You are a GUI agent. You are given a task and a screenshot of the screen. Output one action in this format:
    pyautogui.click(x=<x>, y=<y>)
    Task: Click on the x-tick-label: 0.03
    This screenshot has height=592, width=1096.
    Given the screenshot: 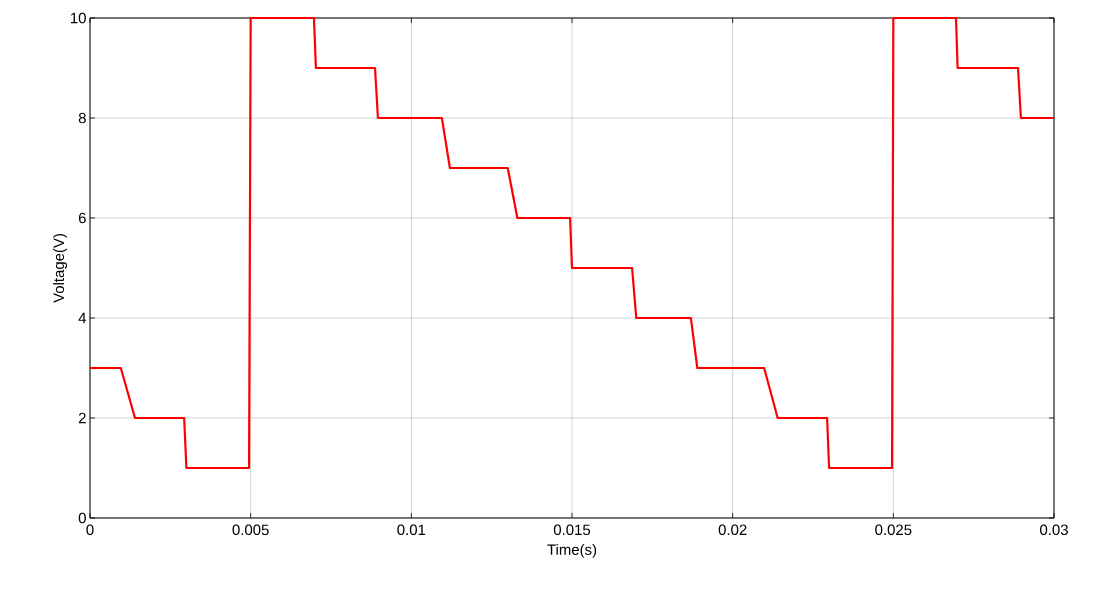 What is the action you would take?
    pyautogui.click(x=1054, y=530)
    